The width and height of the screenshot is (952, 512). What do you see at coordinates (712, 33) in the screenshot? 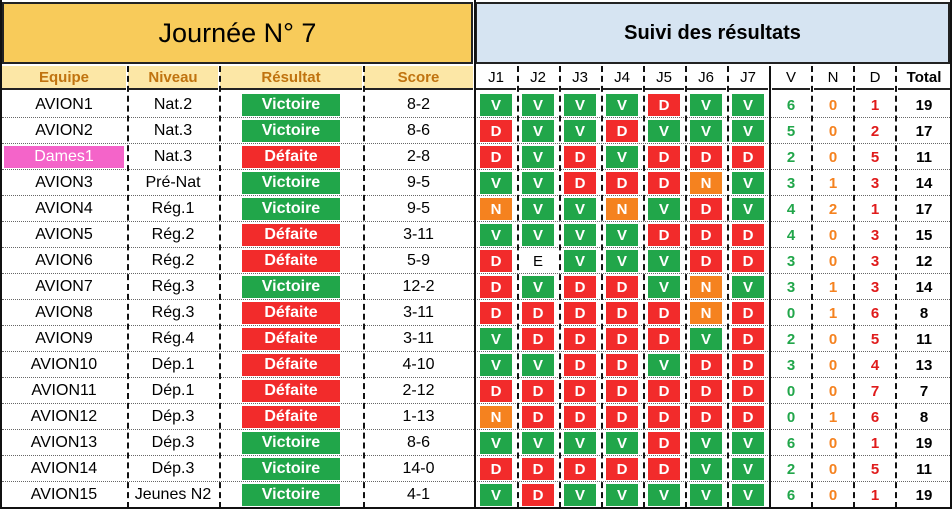
I see `results-tracking-title: Suivi des résultats` at bounding box center [712, 33].